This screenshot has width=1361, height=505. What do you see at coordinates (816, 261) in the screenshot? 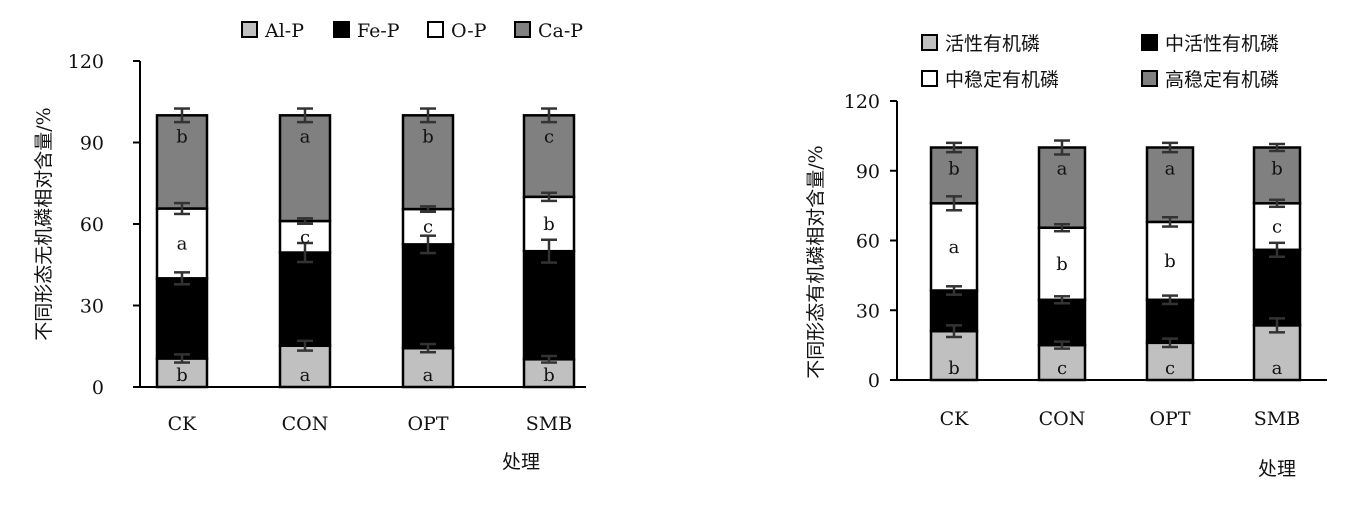
I see `y-axis-label: 不同形态有机磷相对含量/%` at bounding box center [816, 261].